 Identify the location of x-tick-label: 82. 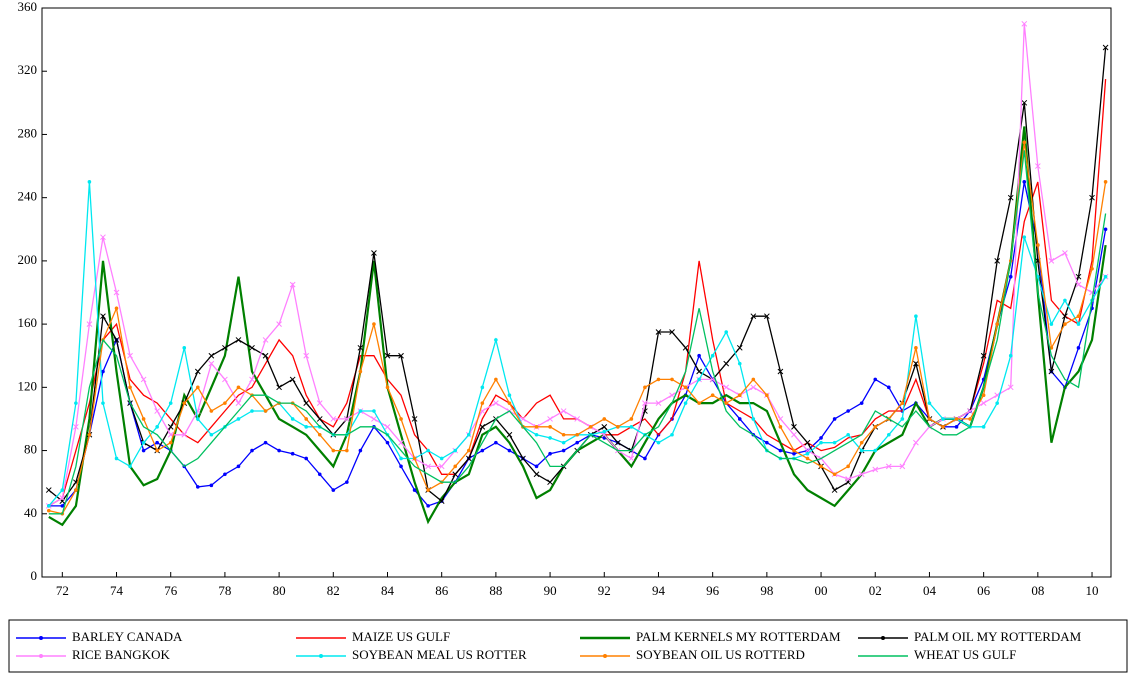
(333, 590).